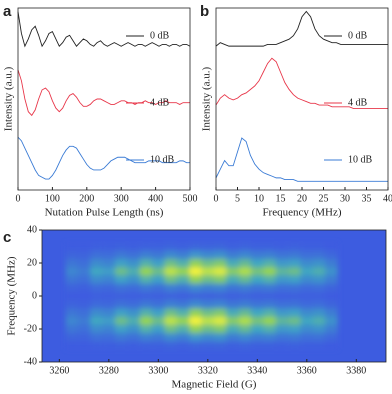  Describe the element at coordinates (281, 198) in the screenshot. I see `x-tick-label: 15` at that location.